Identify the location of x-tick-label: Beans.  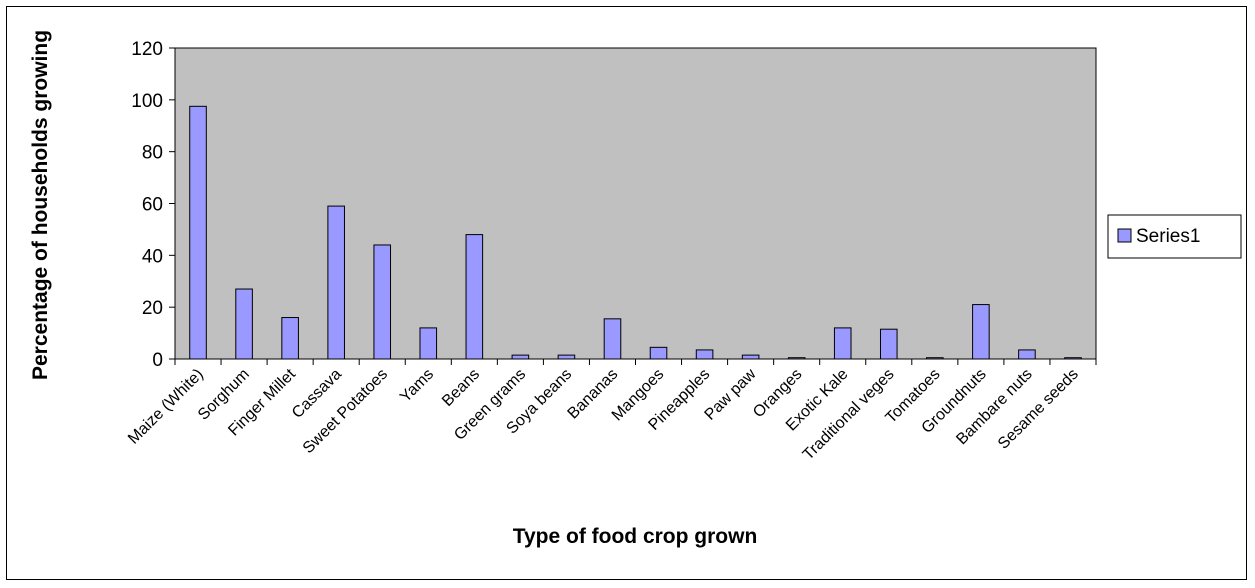
(461, 388).